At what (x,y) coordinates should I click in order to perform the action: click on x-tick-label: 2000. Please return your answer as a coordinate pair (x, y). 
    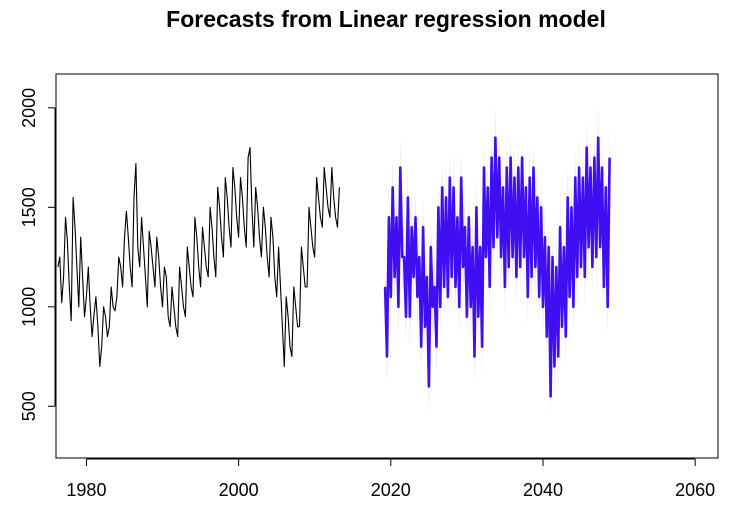
    Looking at the image, I should click on (239, 490).